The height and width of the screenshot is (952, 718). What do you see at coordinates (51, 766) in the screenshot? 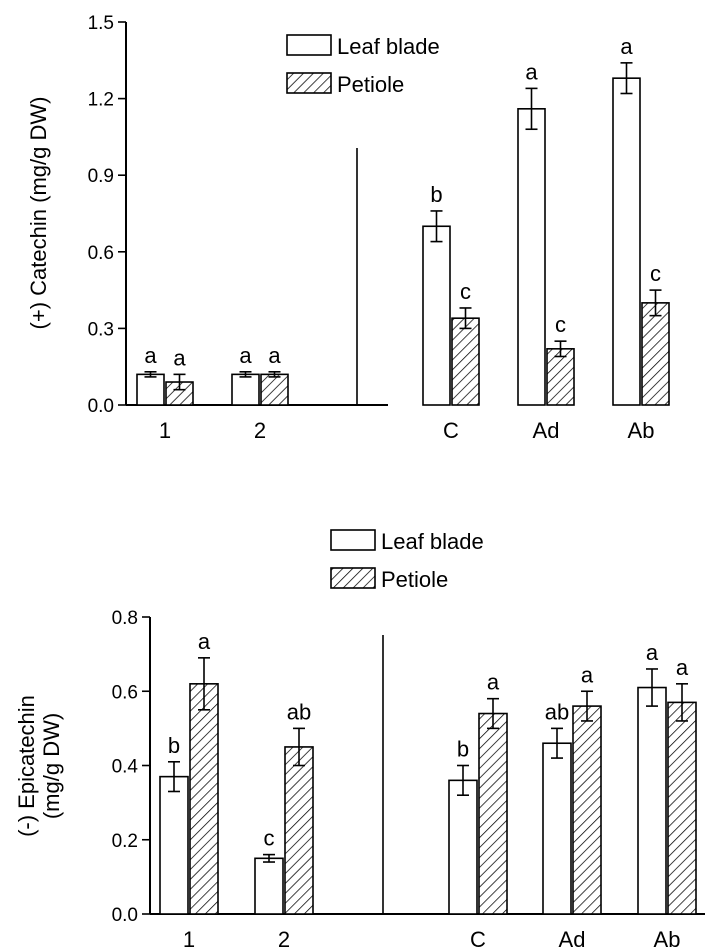
I see `y-axis-title-line: (mg/g DW)` at bounding box center [51, 766].